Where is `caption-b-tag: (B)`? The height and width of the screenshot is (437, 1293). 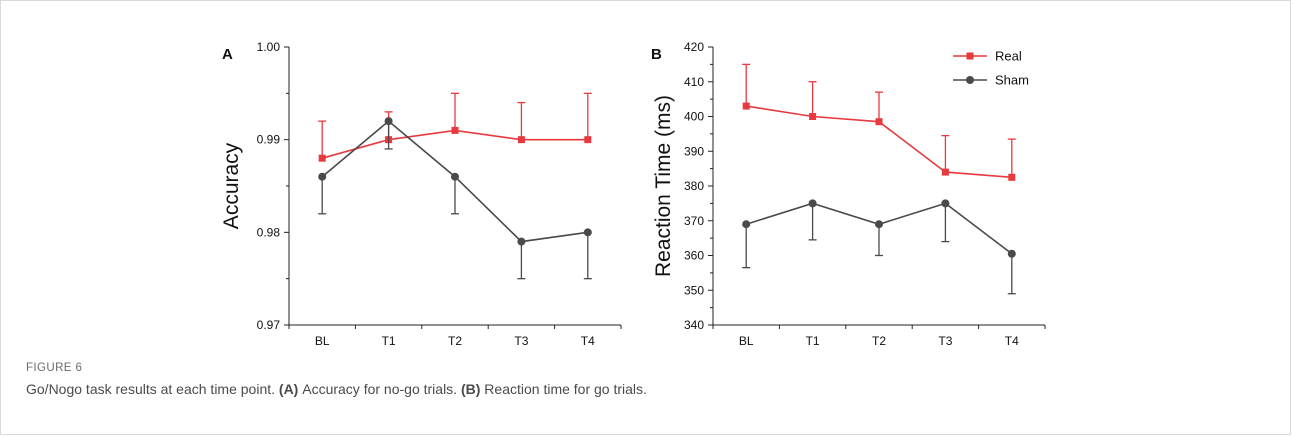 caption-b-tag: (B) is located at coordinates (472, 389).